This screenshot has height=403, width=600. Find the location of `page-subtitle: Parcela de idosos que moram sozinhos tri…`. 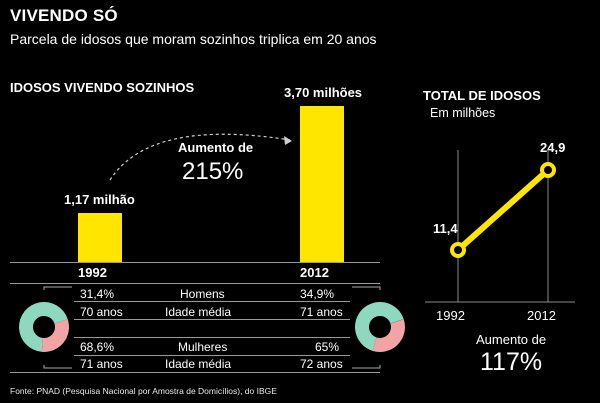

page-subtitle: Parcela de idosos que moram sozinhos tri… is located at coordinates (193, 39).